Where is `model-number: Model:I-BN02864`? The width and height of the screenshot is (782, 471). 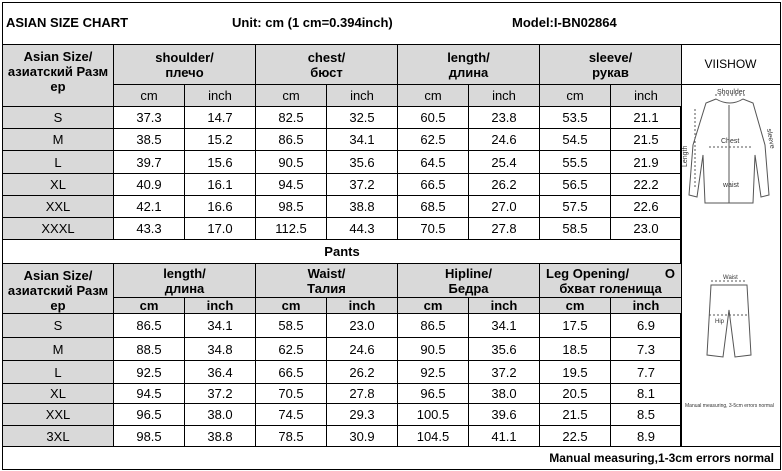 model-number: Model:I-BN02864 is located at coordinates (564, 22).